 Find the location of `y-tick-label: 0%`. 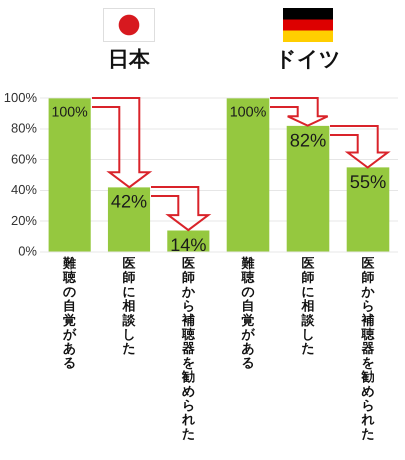

y-tick-label: 0% is located at coordinates (28, 251).